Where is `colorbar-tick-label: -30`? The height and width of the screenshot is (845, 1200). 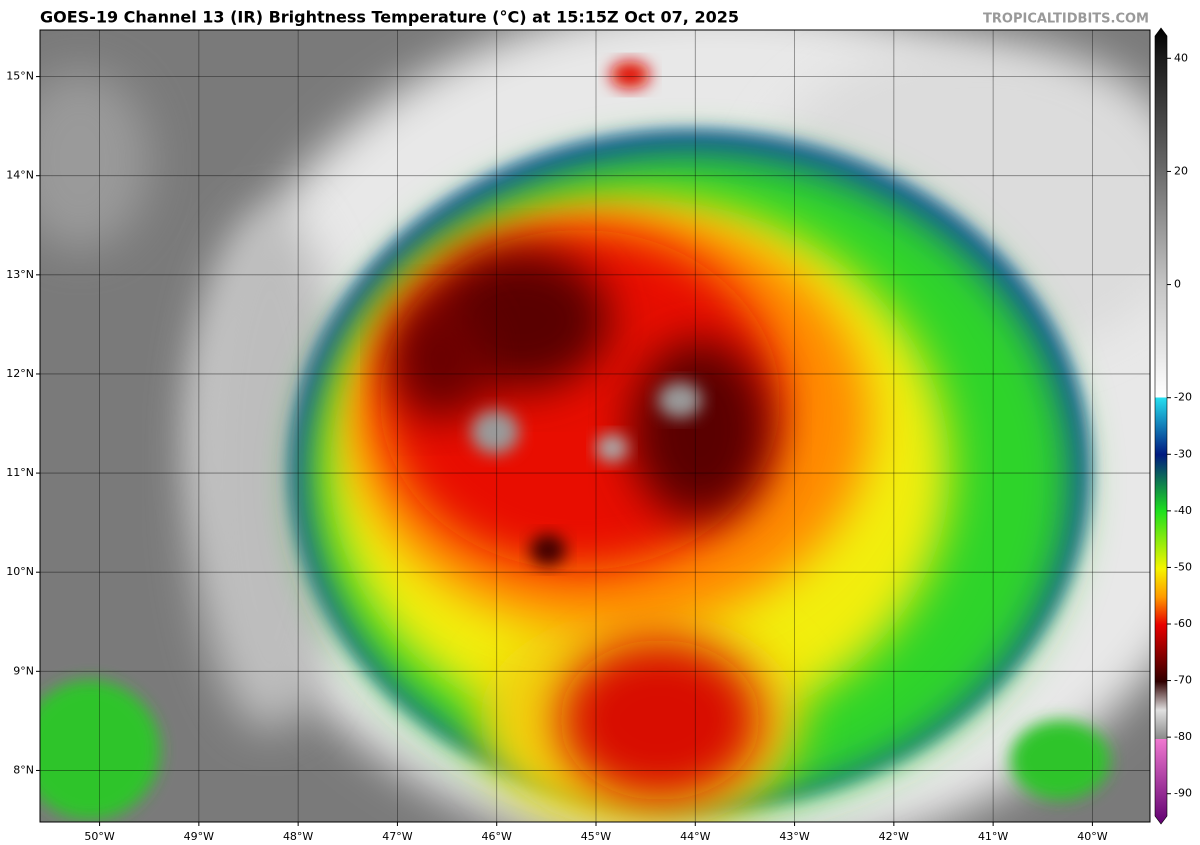 colorbar-tick-label: -30 is located at coordinates (1183, 453).